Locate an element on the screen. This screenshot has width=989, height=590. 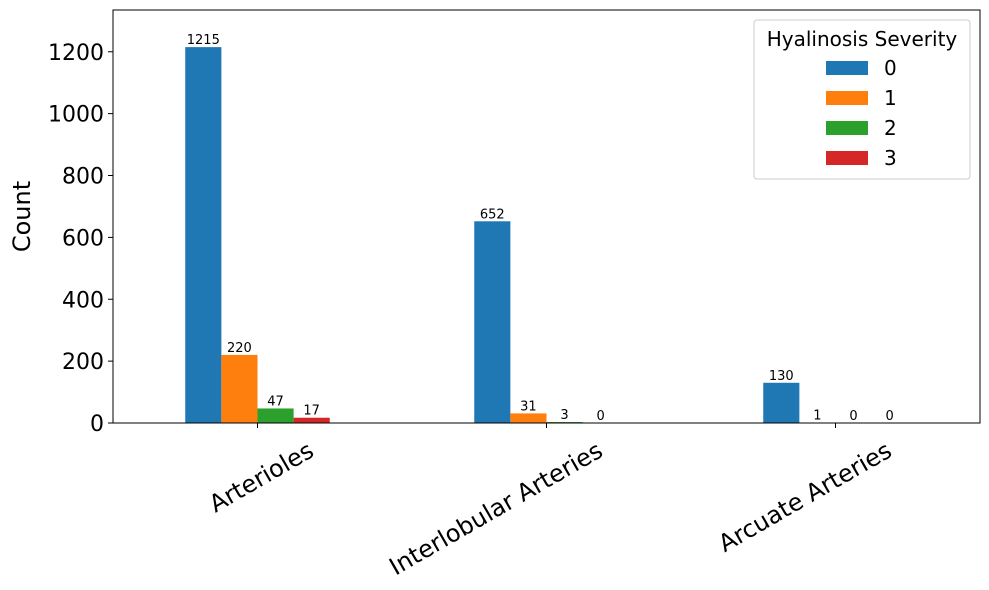
y-tick-label: 200 is located at coordinates (83, 362).